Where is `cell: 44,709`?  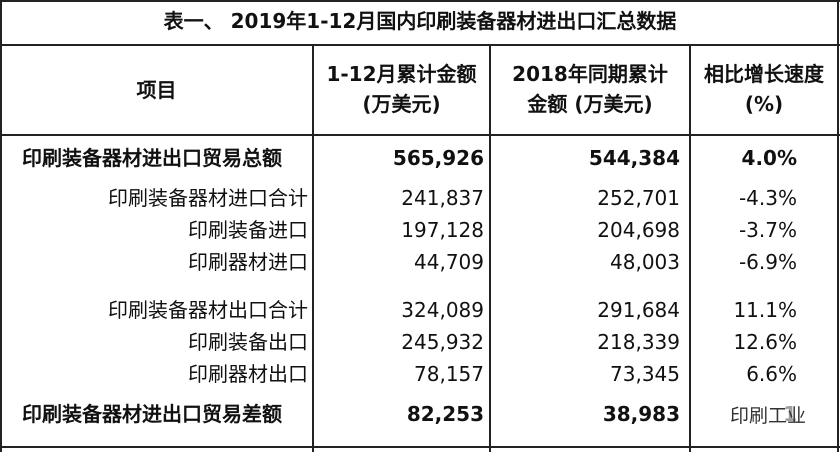 cell: 44,709 is located at coordinates (449, 262).